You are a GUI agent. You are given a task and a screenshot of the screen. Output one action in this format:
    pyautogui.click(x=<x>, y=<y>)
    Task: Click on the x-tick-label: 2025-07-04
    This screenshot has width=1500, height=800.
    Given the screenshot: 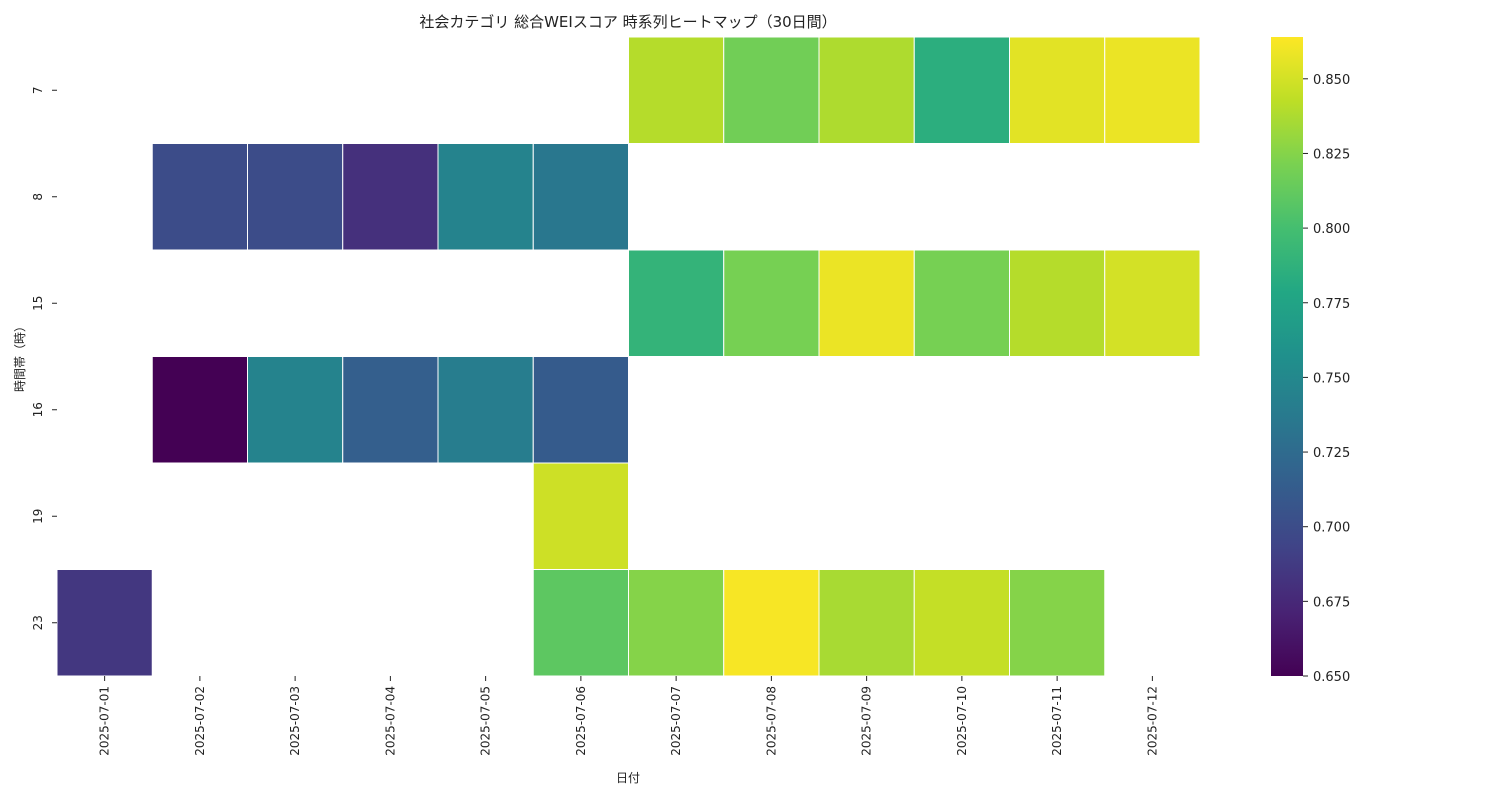 What is the action you would take?
    pyautogui.click(x=390, y=721)
    